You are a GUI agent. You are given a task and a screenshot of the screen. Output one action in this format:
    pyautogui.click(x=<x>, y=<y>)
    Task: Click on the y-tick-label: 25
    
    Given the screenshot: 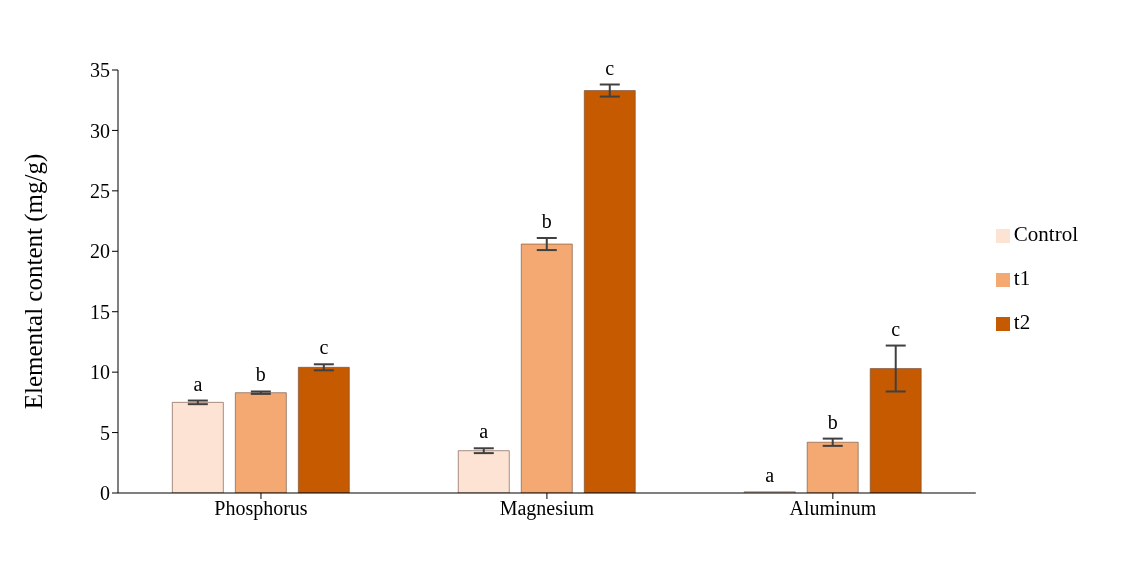 What is the action you would take?
    pyautogui.click(x=100, y=190)
    